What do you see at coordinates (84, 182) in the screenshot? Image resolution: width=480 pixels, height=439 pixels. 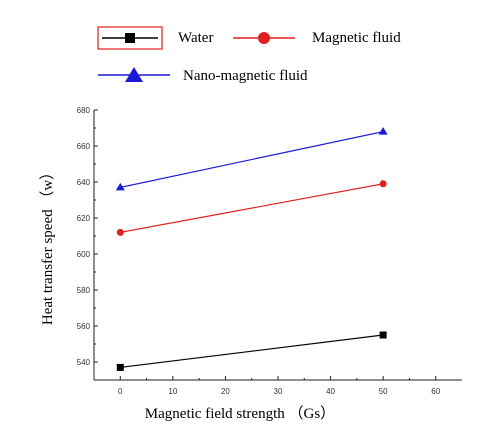 I see `y-tick-label: 640` at bounding box center [84, 182].